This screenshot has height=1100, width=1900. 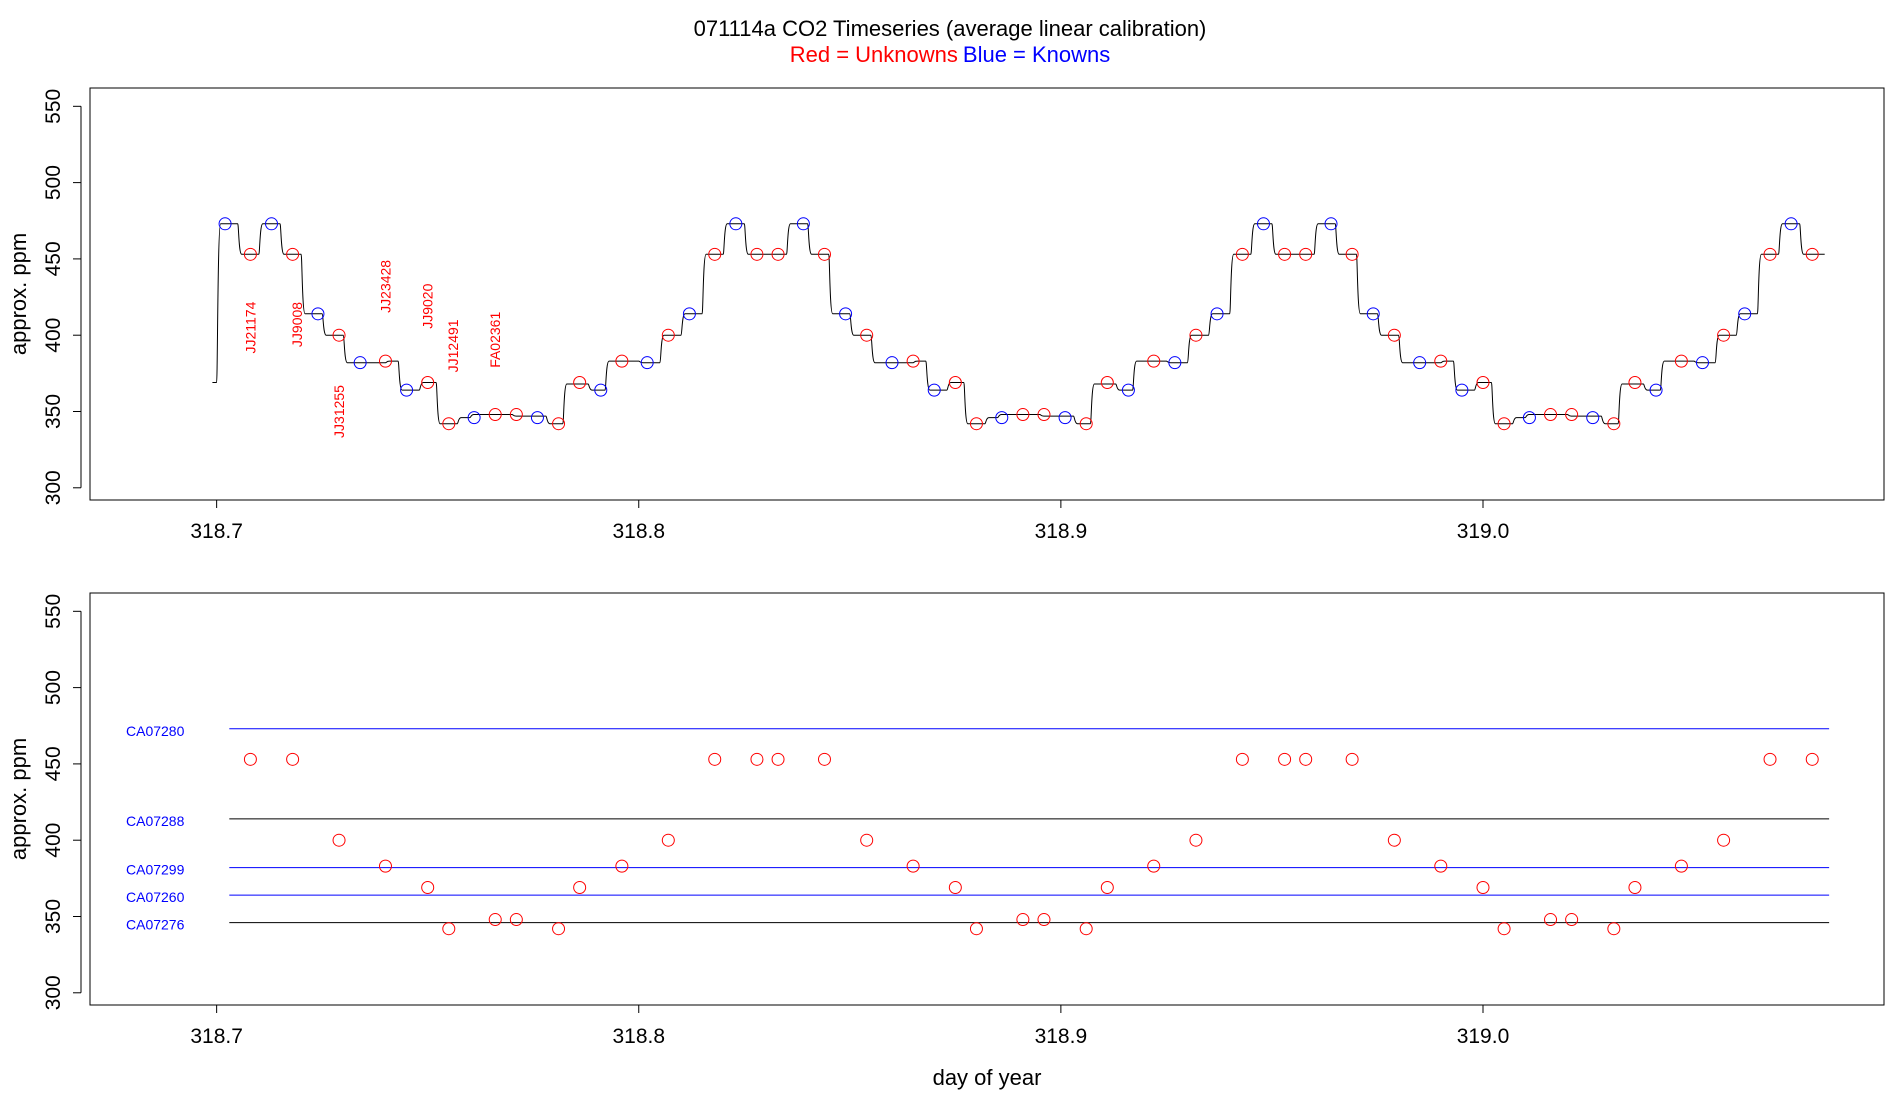 What do you see at coordinates (250, 327) in the screenshot?
I see `sample-id-label: JJ21174` at bounding box center [250, 327].